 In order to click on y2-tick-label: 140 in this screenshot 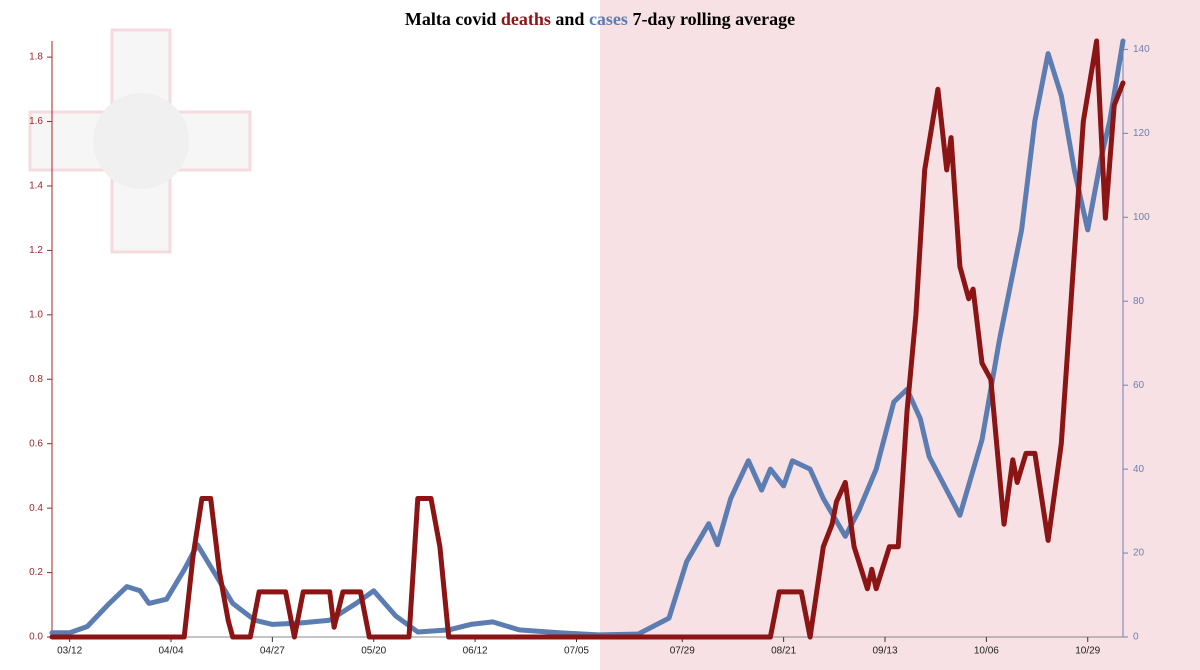, I will do `click(1141, 49)`.